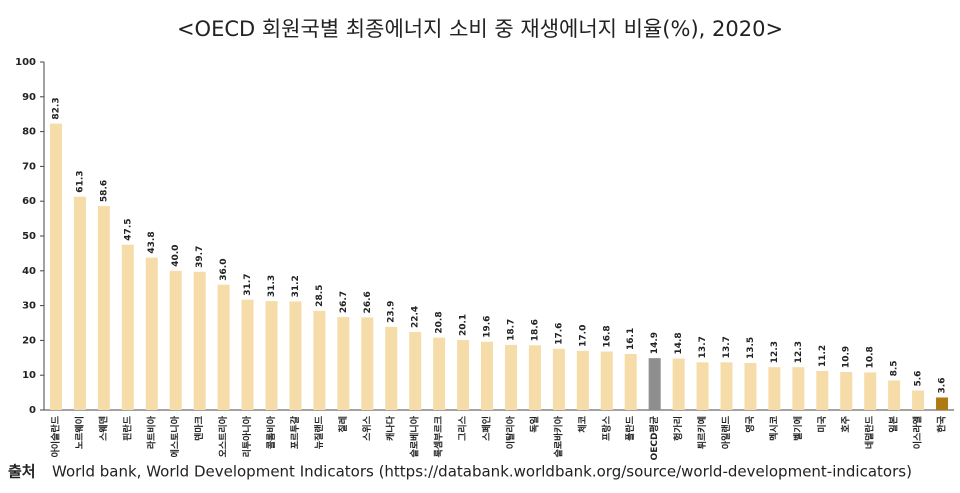  What do you see at coordinates (29, 201) in the screenshot?
I see `y-tick-label: 60` at bounding box center [29, 201].